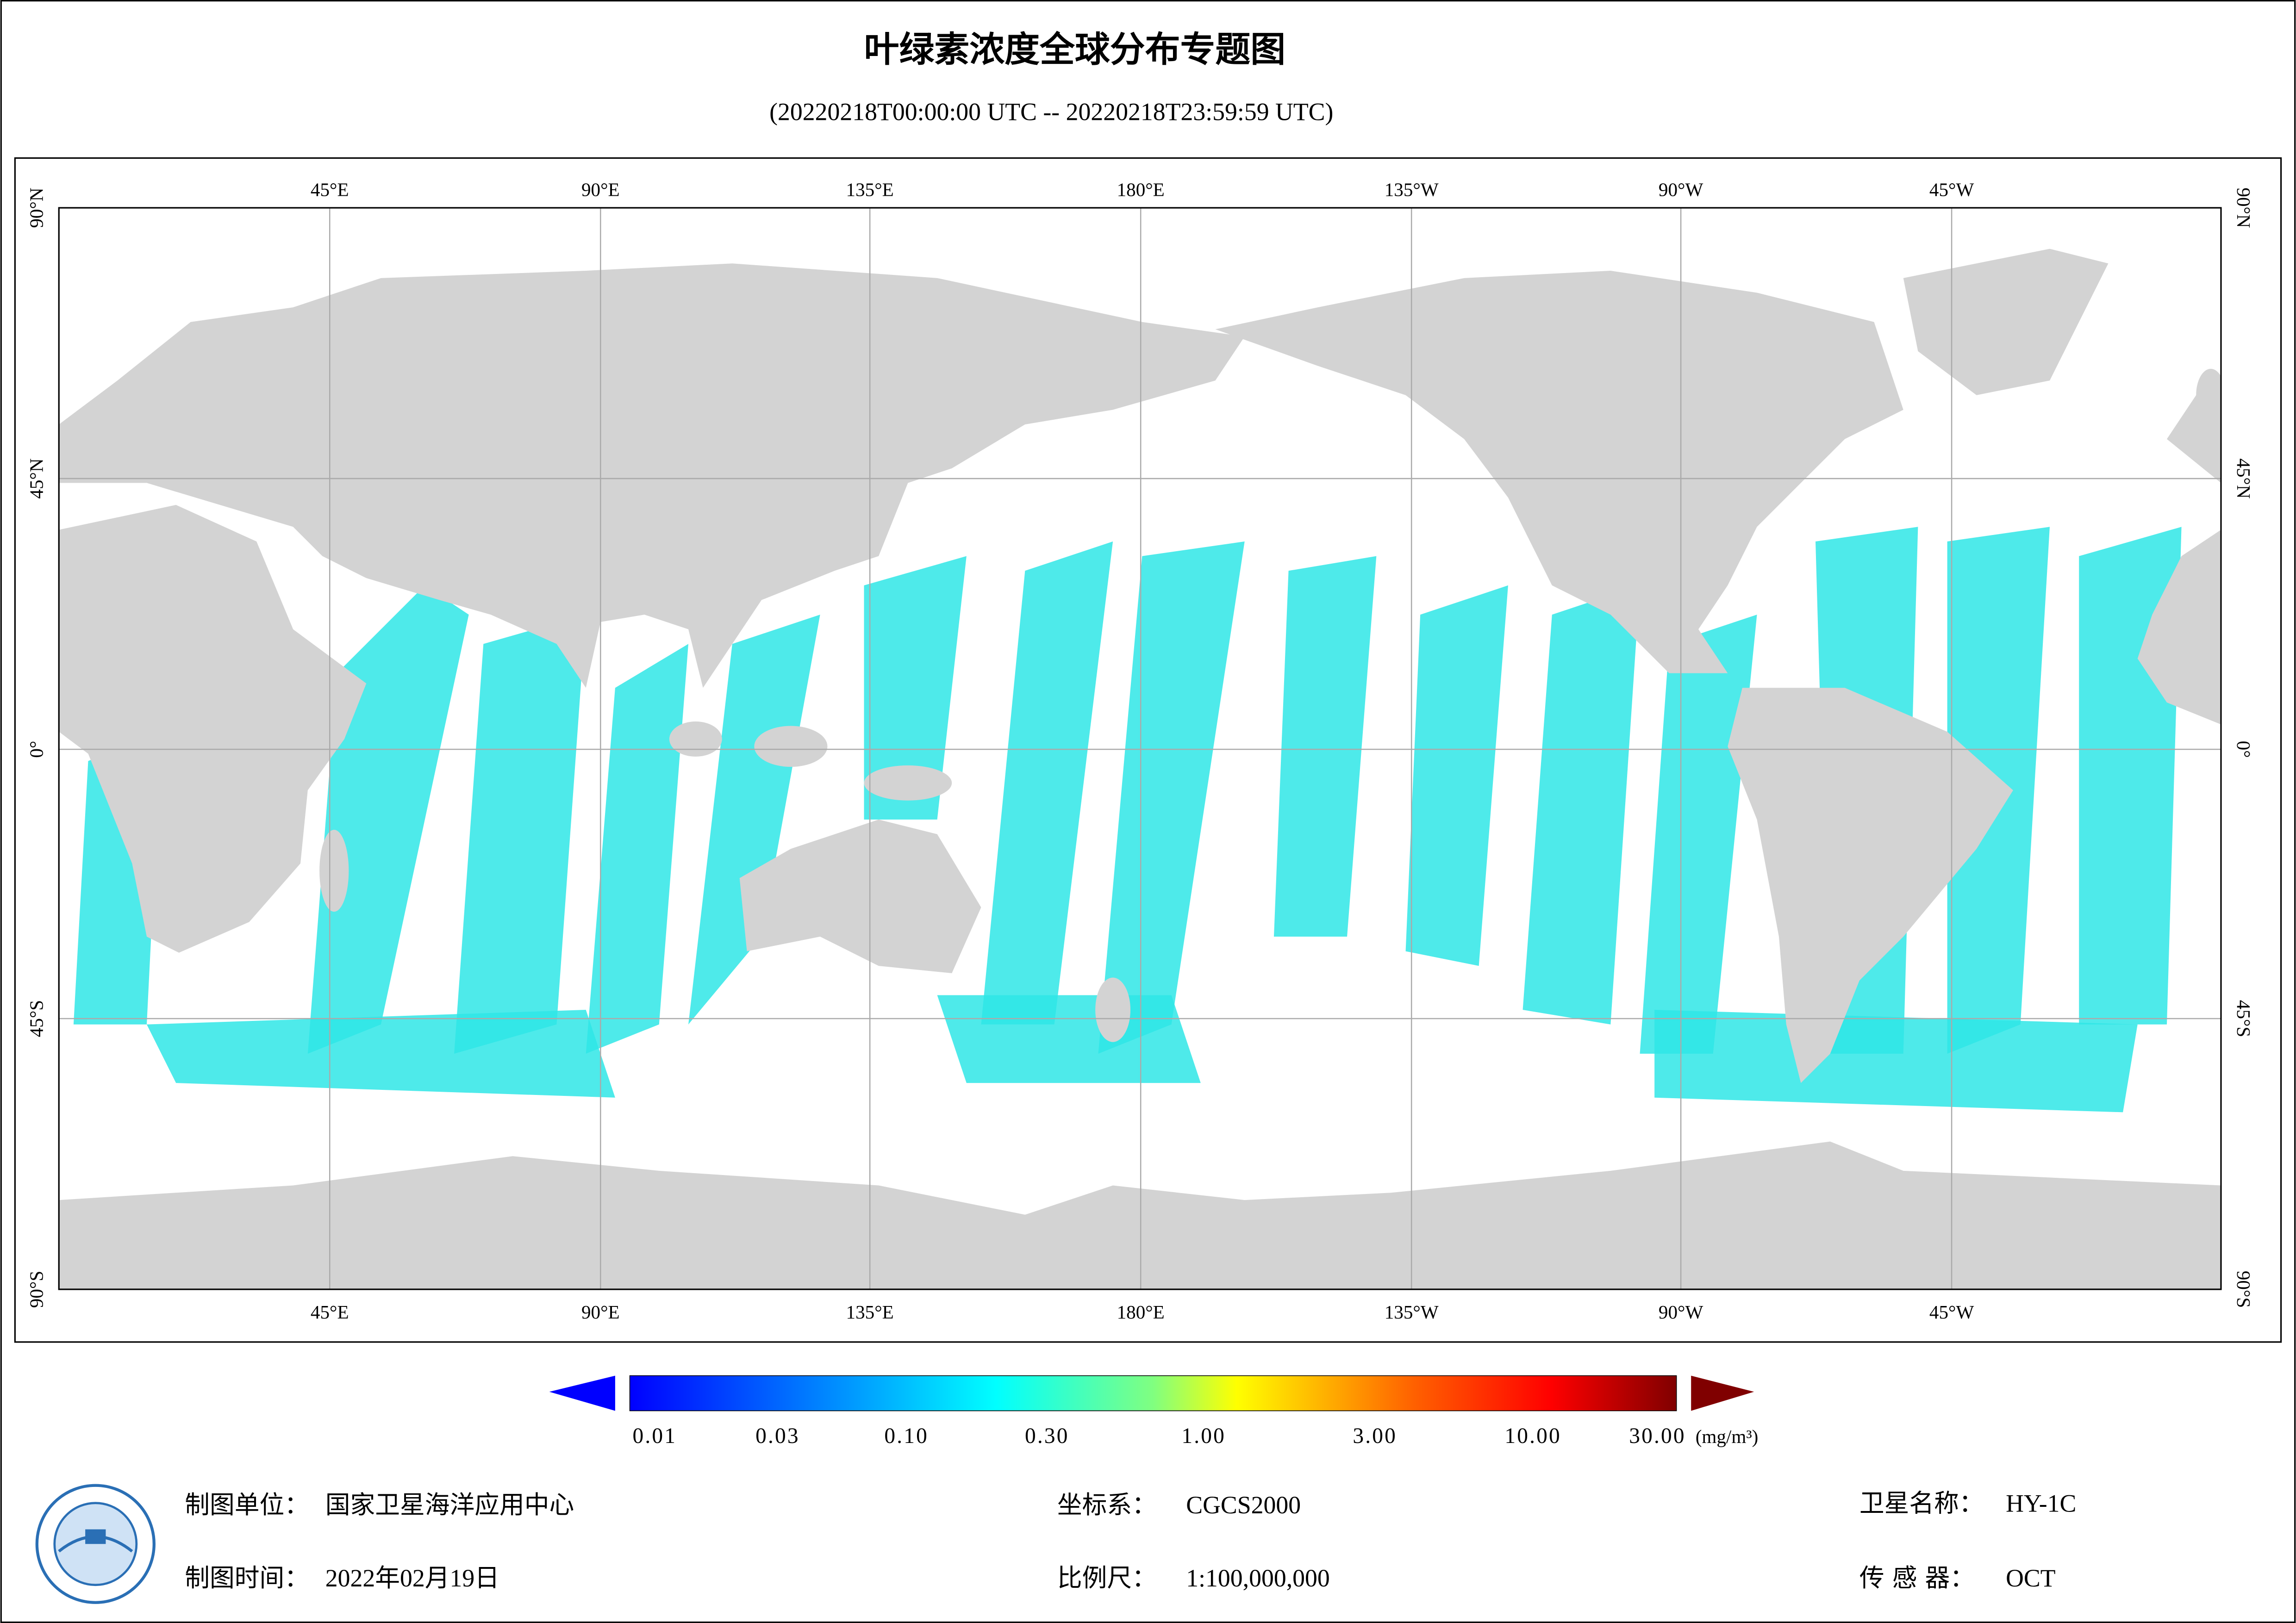  What do you see at coordinates (1917, 1577) in the screenshot?
I see `footer-label: 传 感 器：` at bounding box center [1917, 1577].